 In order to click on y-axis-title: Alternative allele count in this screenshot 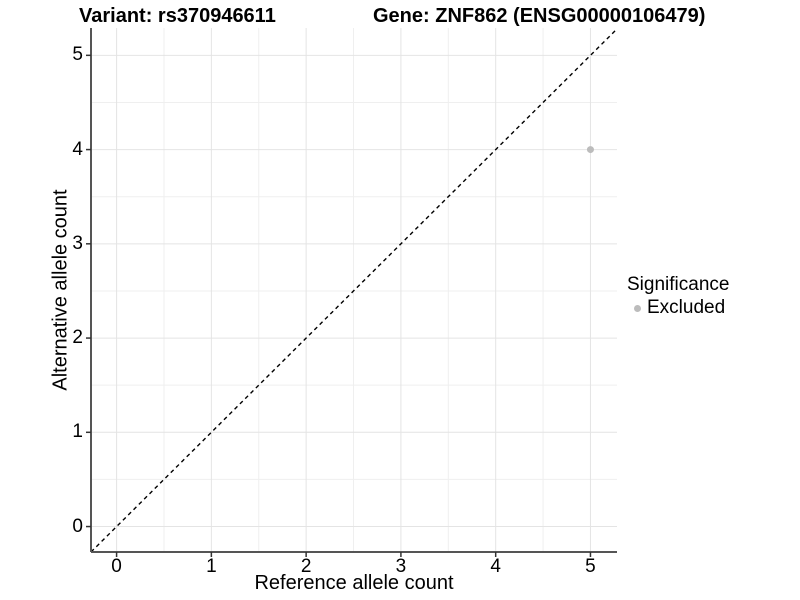, I will do `click(60, 290)`.